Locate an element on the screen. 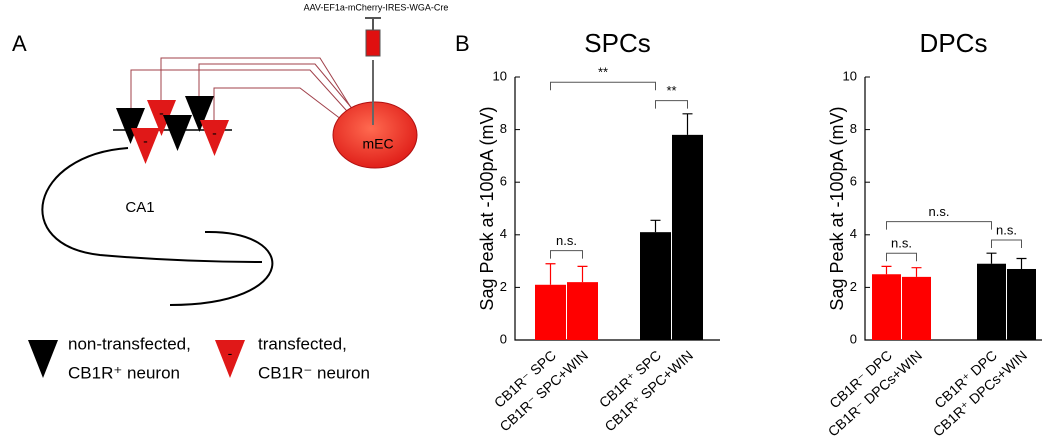 This screenshot has height=442, width=1050. ca1-label: CA1 is located at coordinates (139, 207).